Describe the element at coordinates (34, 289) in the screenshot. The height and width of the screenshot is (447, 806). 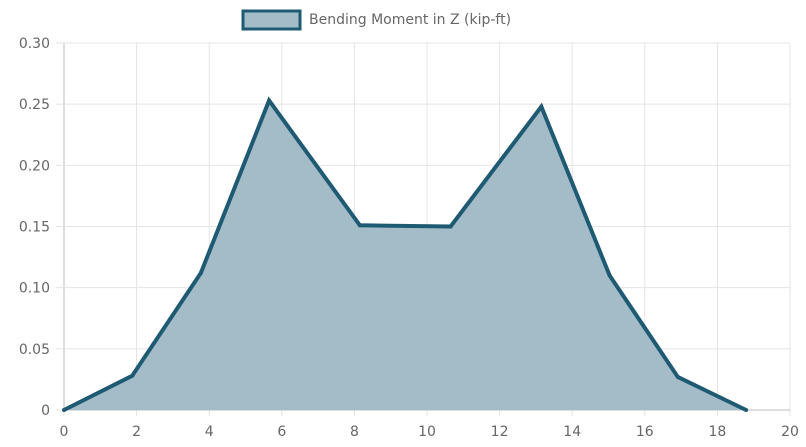
I see `y-tick-label: 0.10` at that location.